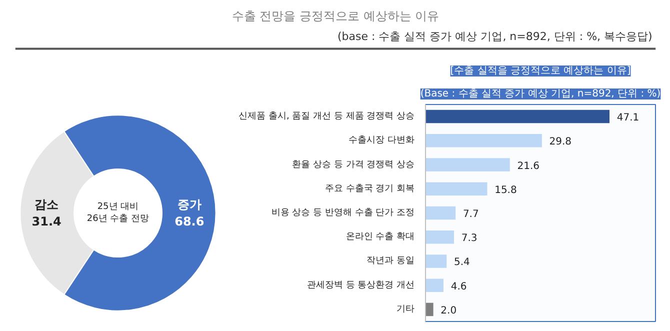  What do you see at coordinates (469, 238) in the screenshot?
I see `data-label: 7.3` at bounding box center [469, 238].